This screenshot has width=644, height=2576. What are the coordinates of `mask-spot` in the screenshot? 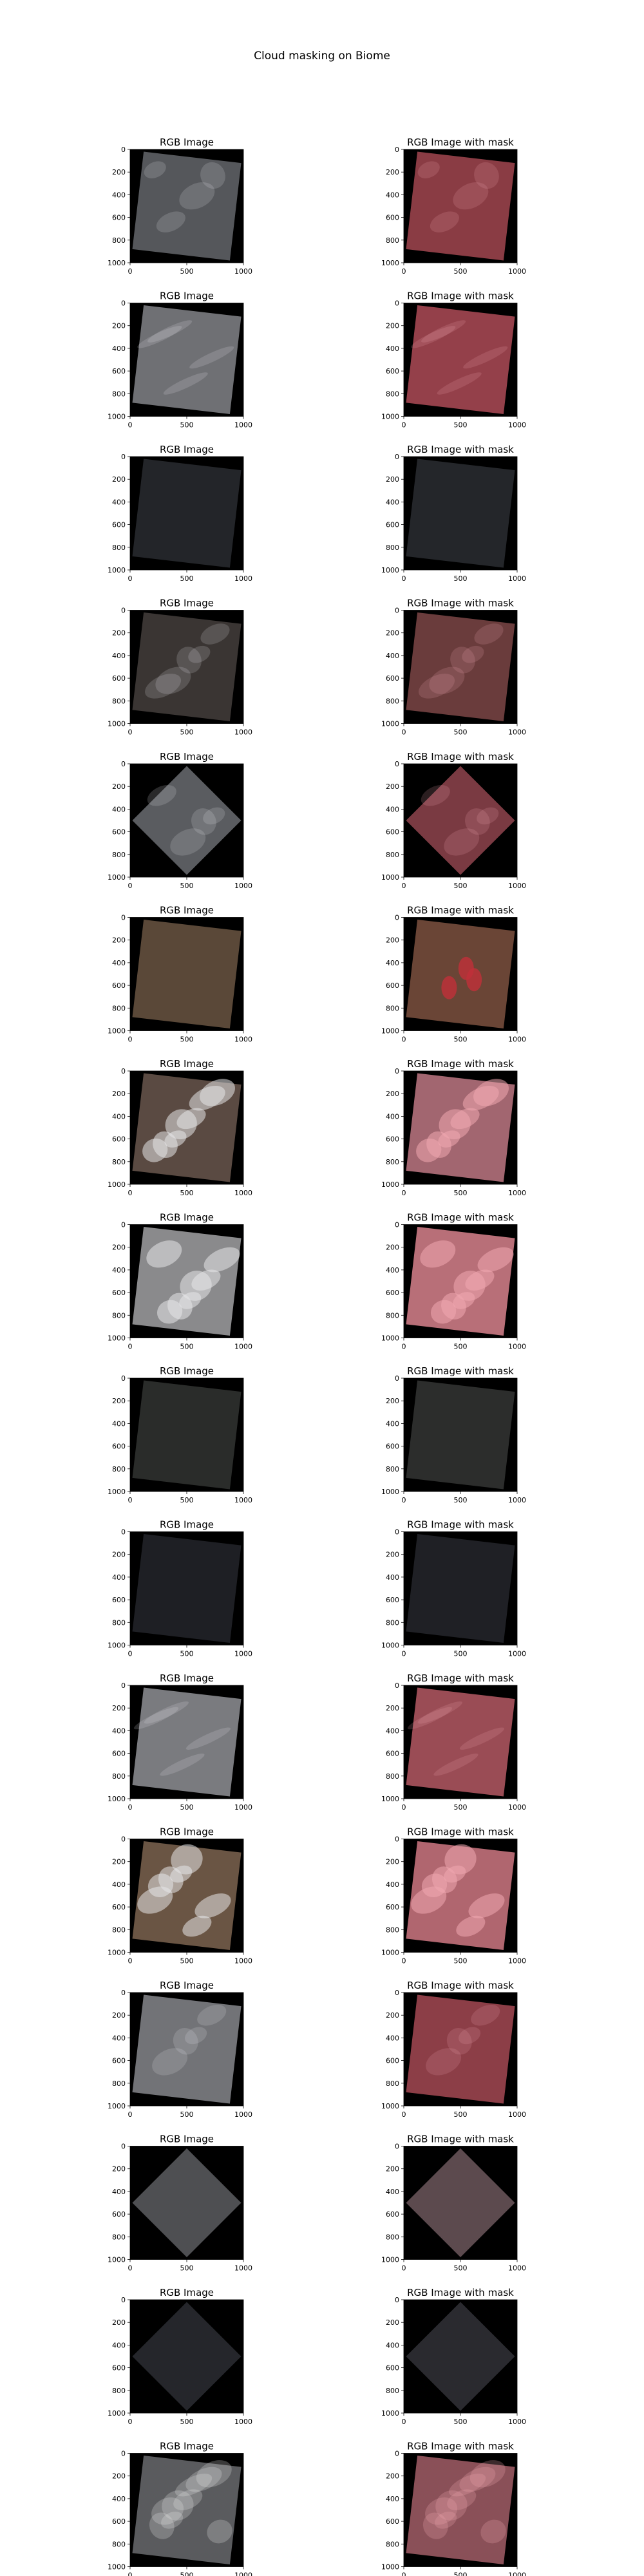 It's located at (474, 980).